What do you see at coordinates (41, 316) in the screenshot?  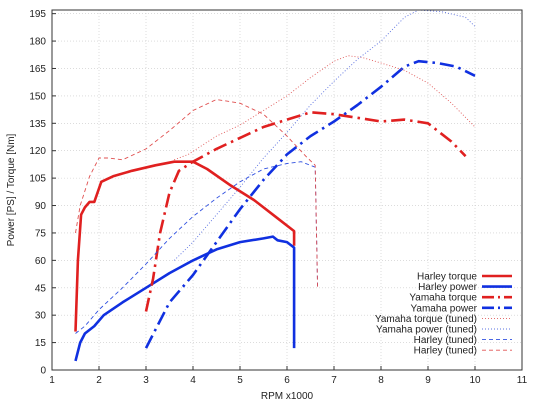 I see `y-tick-label: 30` at bounding box center [41, 316].